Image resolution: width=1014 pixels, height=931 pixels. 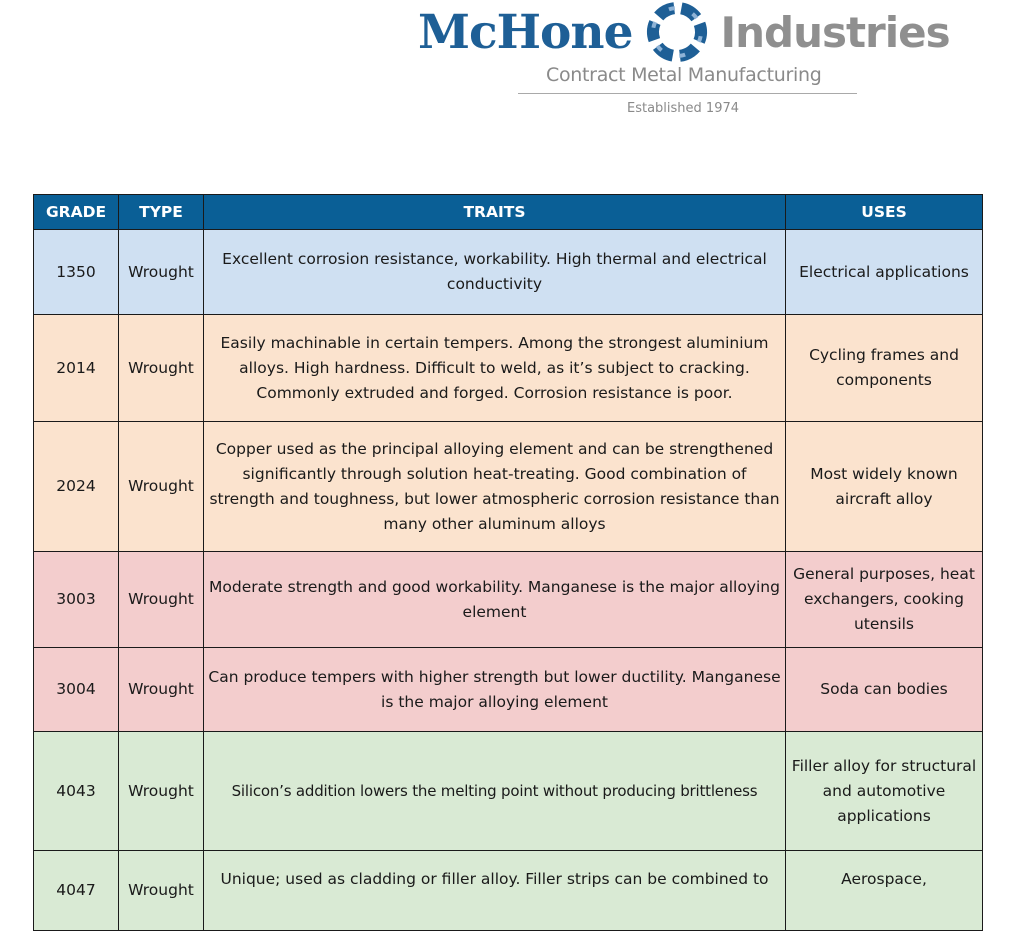 What do you see at coordinates (76, 890) in the screenshot?
I see `cell-grade: 4047` at bounding box center [76, 890].